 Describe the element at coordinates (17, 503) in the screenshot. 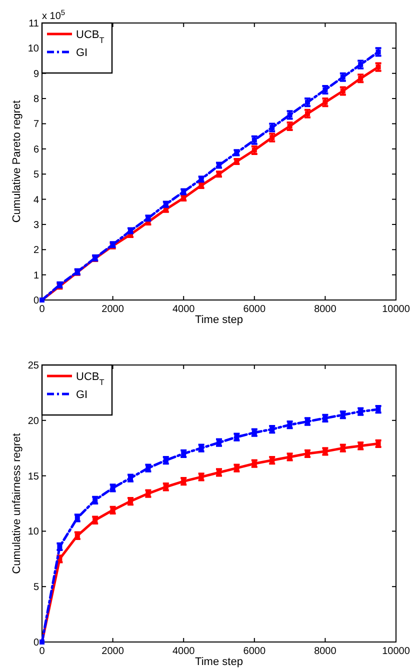

I see `y-axis-title: Cumulative unfairness regret` at that location.